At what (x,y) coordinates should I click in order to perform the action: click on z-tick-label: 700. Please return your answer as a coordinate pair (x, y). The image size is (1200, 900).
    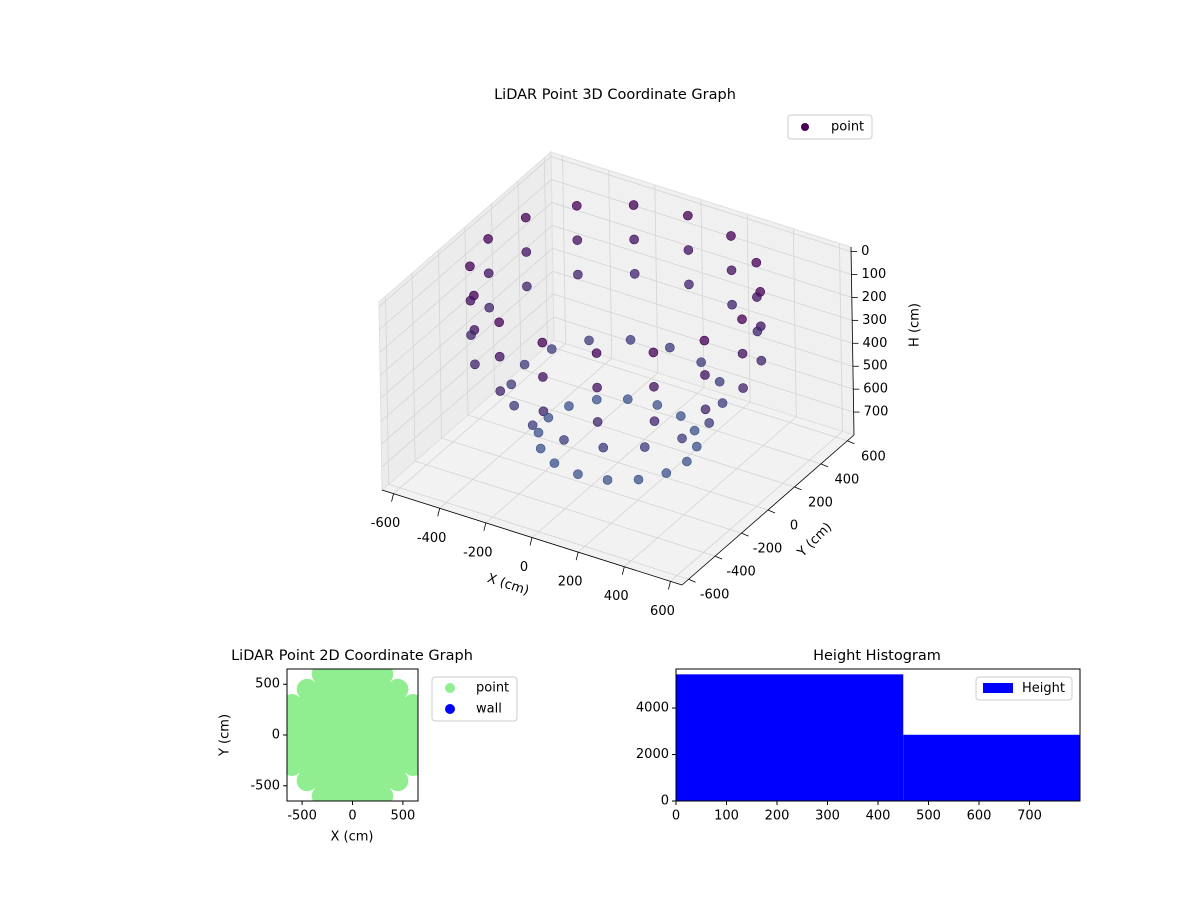
    Looking at the image, I should click on (876, 412).